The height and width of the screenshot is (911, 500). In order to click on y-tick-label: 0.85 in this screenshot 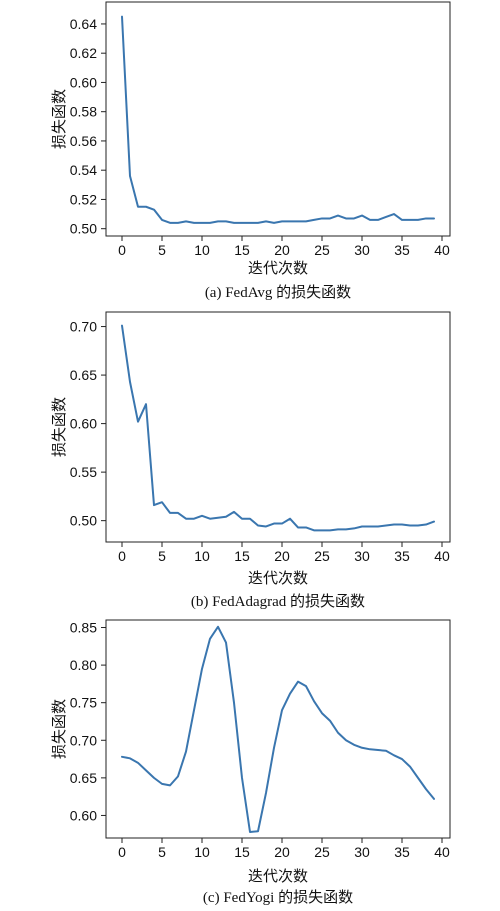, I will do `click(83, 628)`.